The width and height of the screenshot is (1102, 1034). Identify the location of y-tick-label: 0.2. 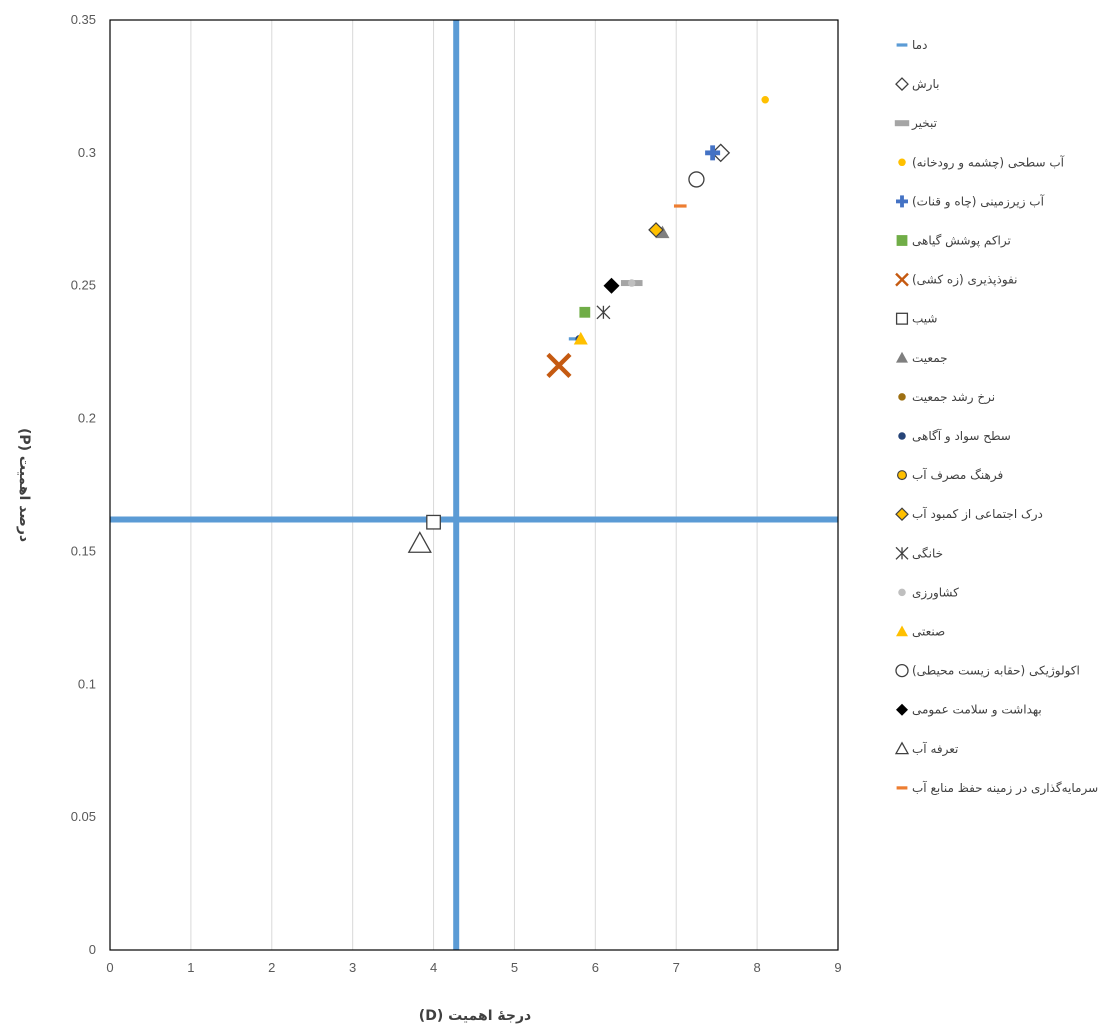
(87, 418).